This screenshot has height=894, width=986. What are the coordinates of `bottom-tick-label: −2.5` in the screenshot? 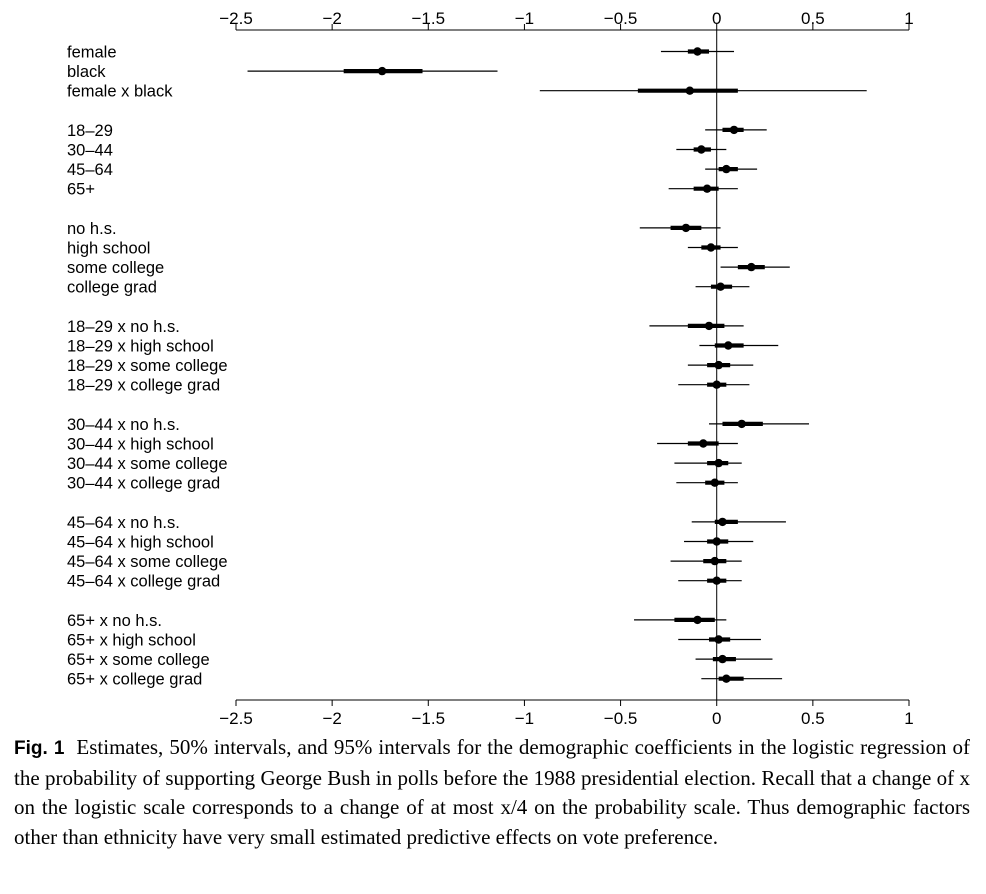 It's located at (236, 717).